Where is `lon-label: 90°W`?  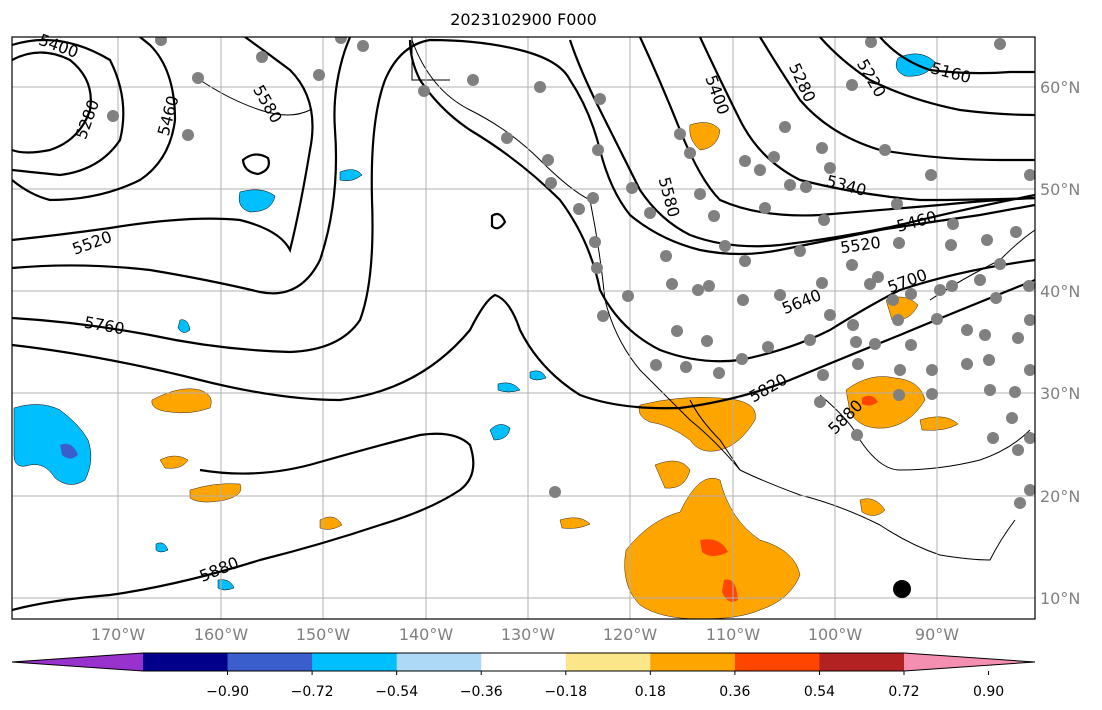
lon-label: 90°W is located at coordinates (937, 634).